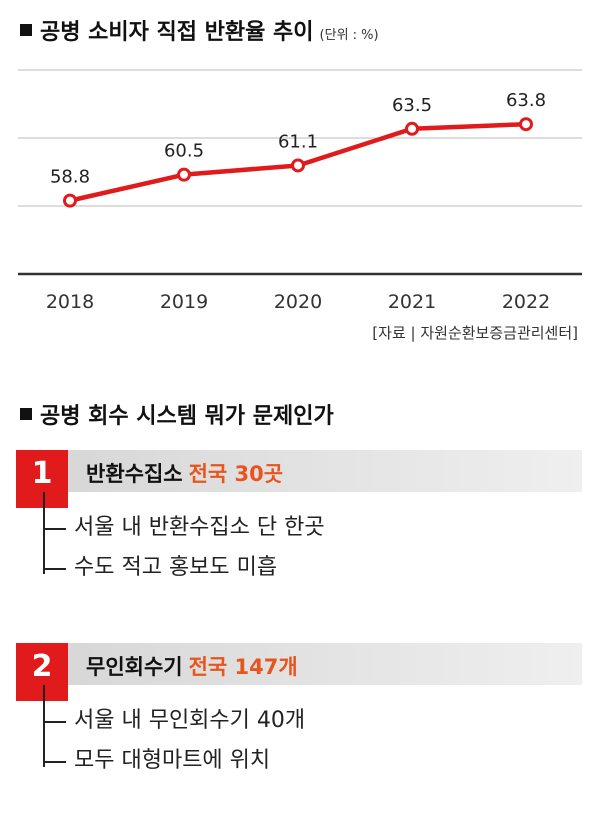  I want to click on issue-subitem: 수도 적고 홍보도 미흡, so click(313, 568).